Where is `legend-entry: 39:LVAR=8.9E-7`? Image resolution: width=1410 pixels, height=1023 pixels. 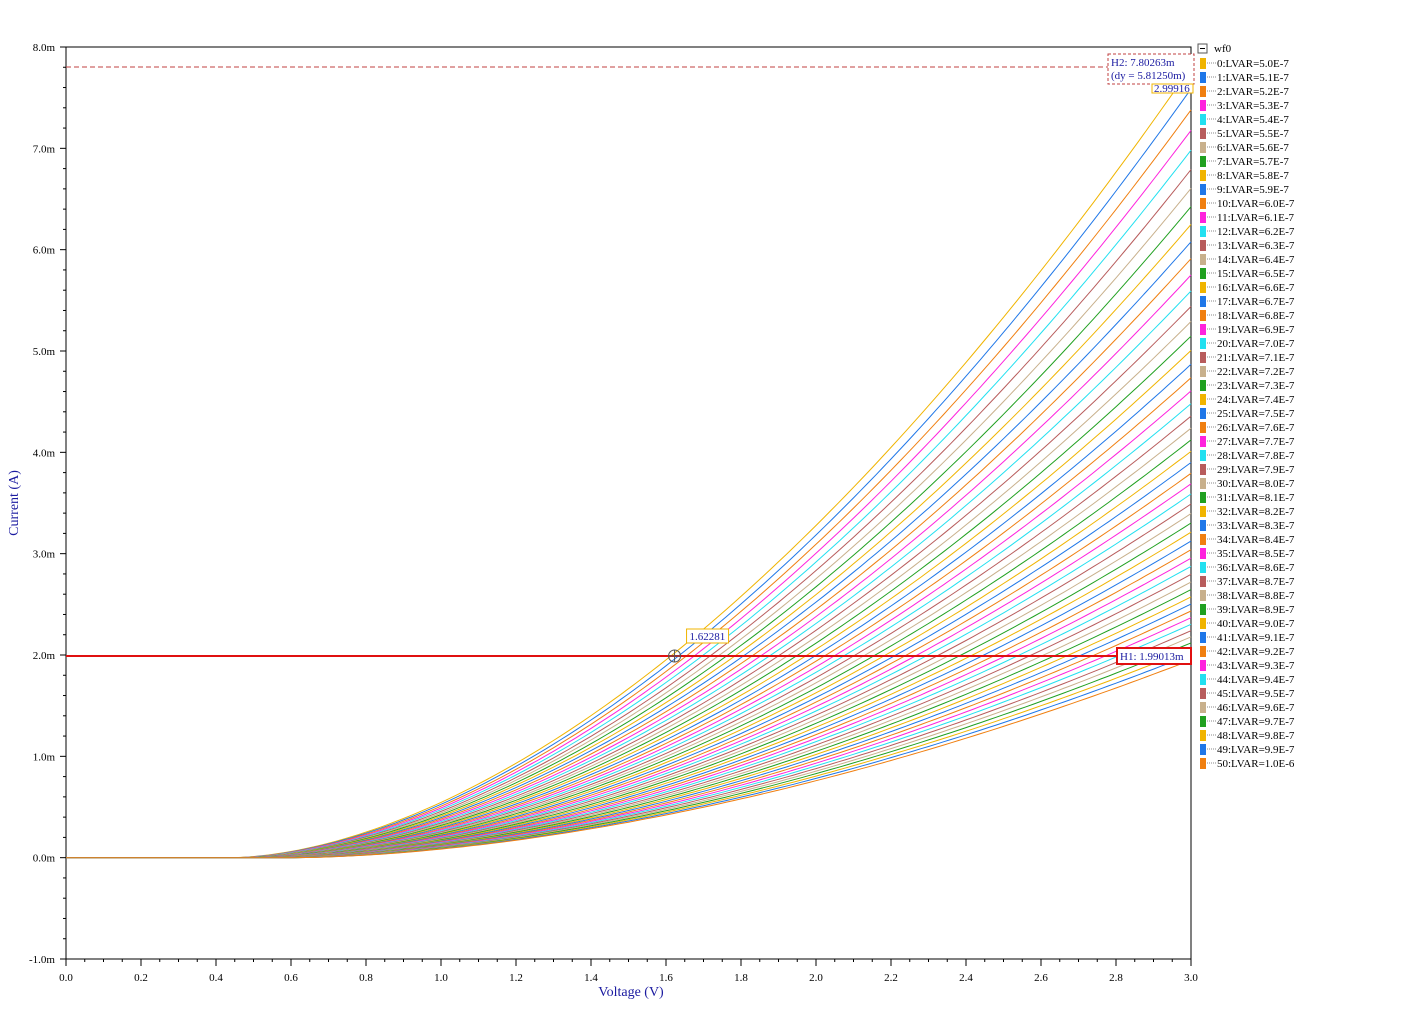
legend-entry: 39:LVAR=8.9E-7 is located at coordinates (1256, 610).